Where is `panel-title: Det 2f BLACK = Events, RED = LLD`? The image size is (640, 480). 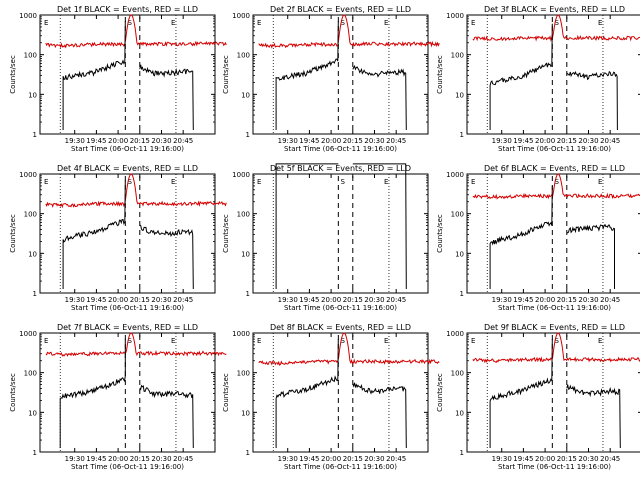 panel-title: Det 2f BLACK = Events, RED = LLD is located at coordinates (340, 9).